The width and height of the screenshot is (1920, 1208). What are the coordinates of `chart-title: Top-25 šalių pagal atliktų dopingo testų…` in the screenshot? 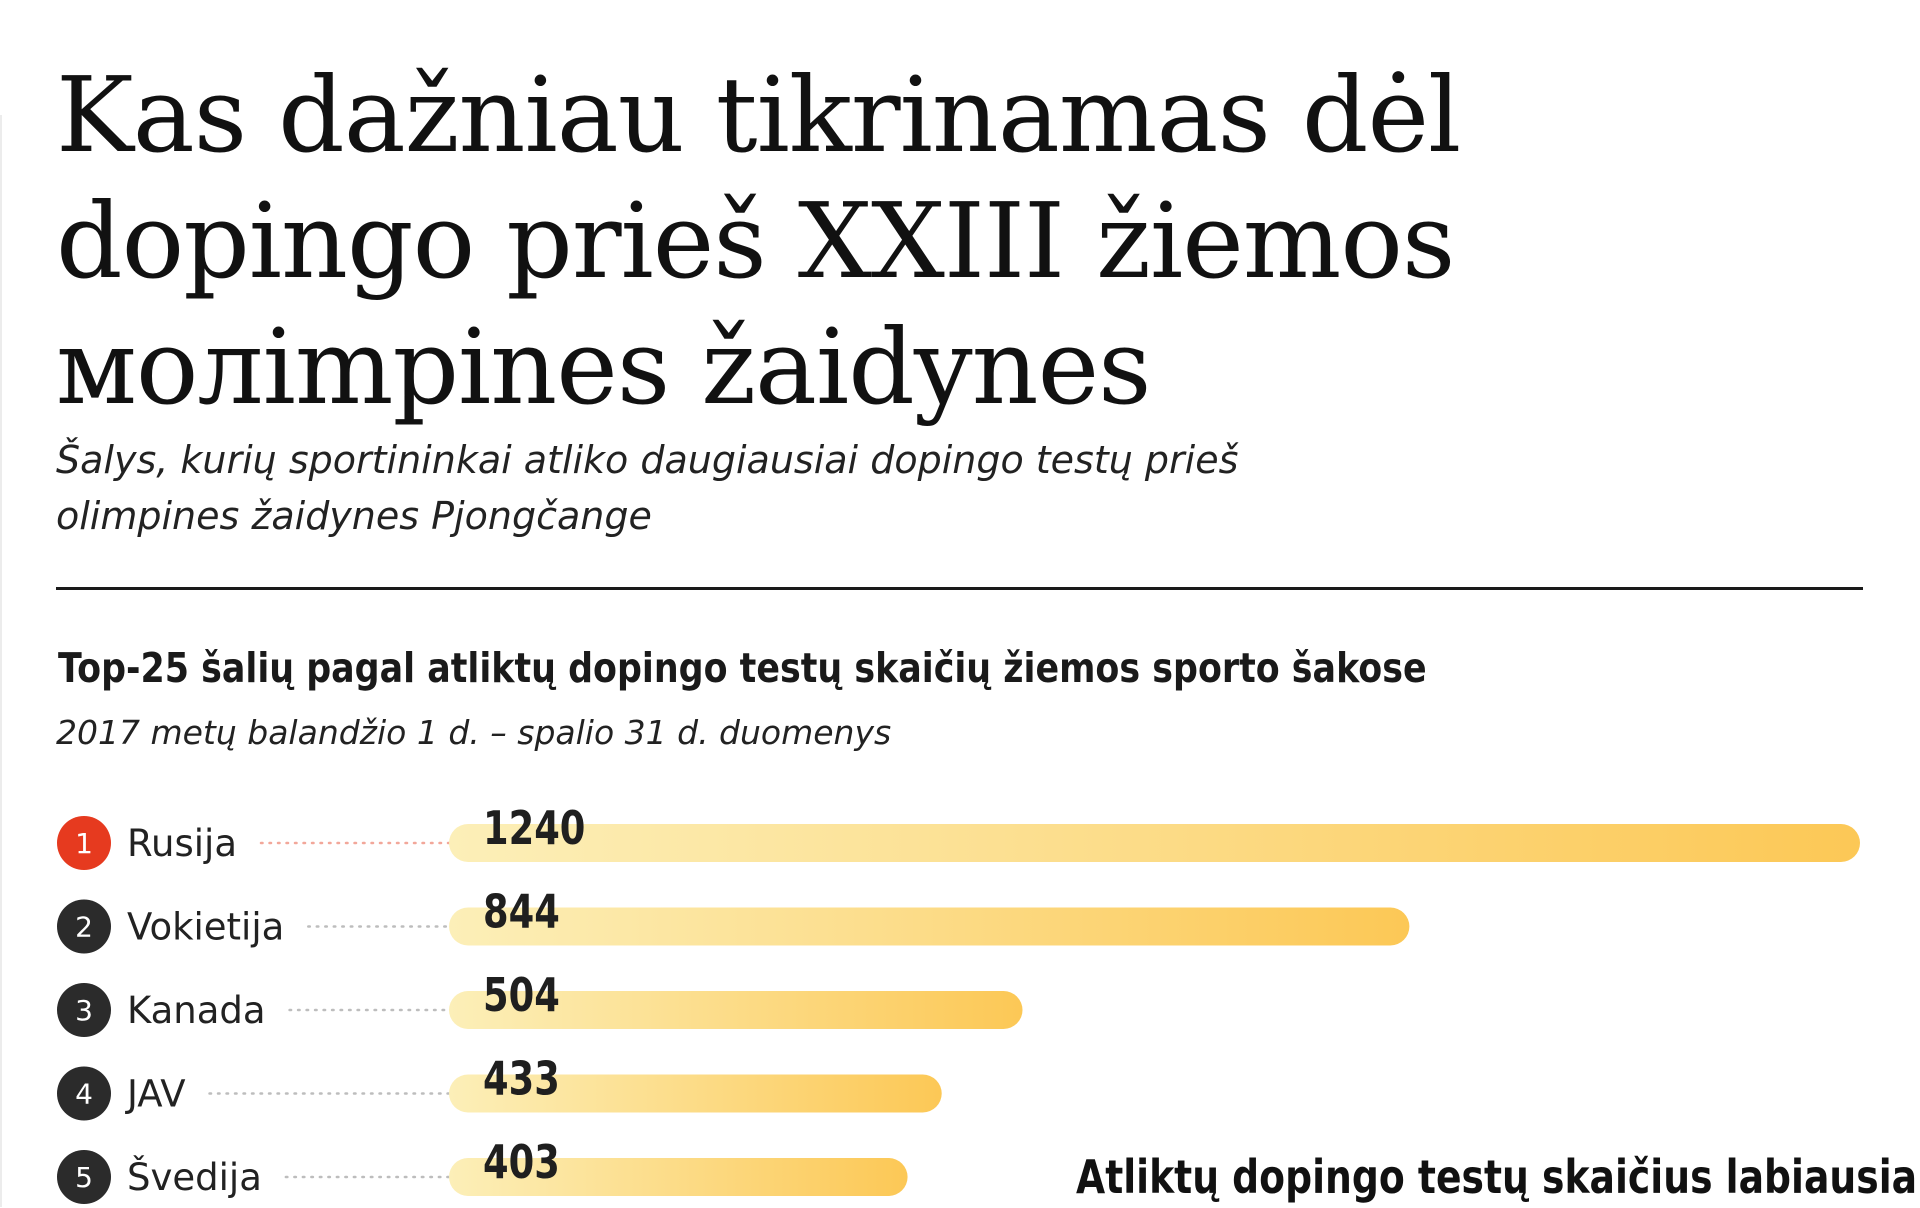 It's located at (742, 668).